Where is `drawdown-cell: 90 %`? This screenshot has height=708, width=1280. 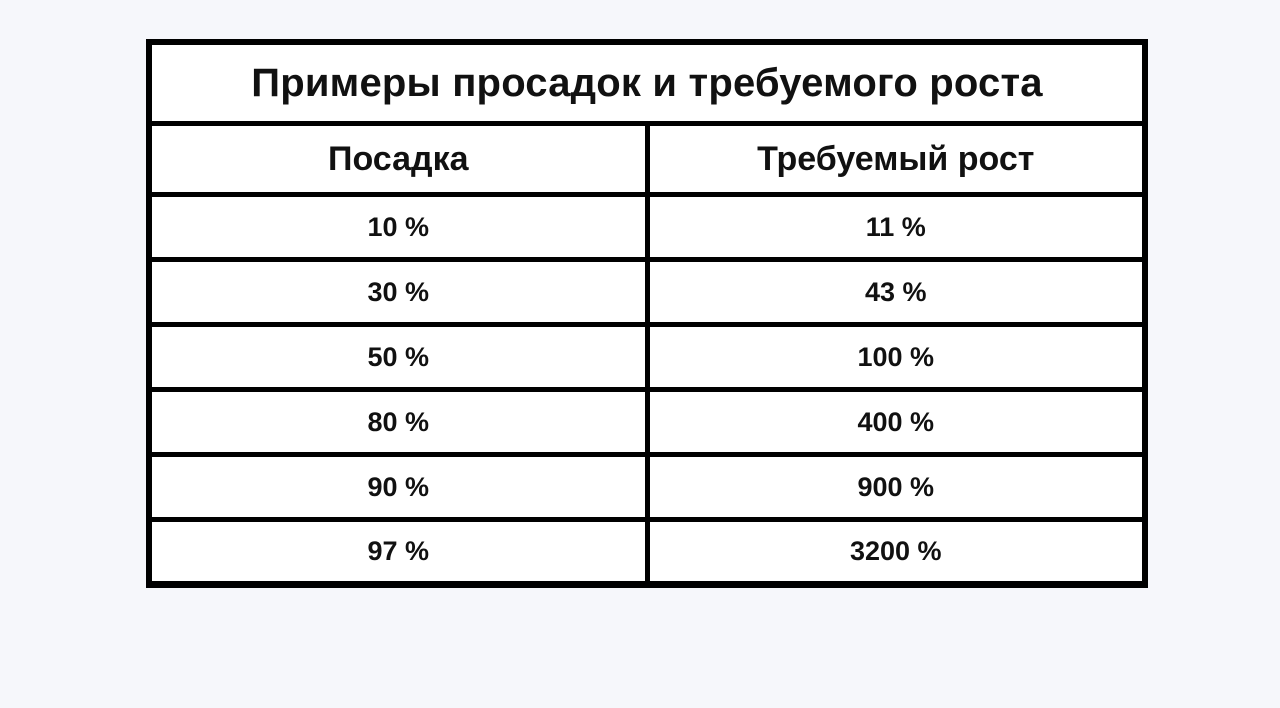 drawdown-cell: 90 % is located at coordinates (398, 487).